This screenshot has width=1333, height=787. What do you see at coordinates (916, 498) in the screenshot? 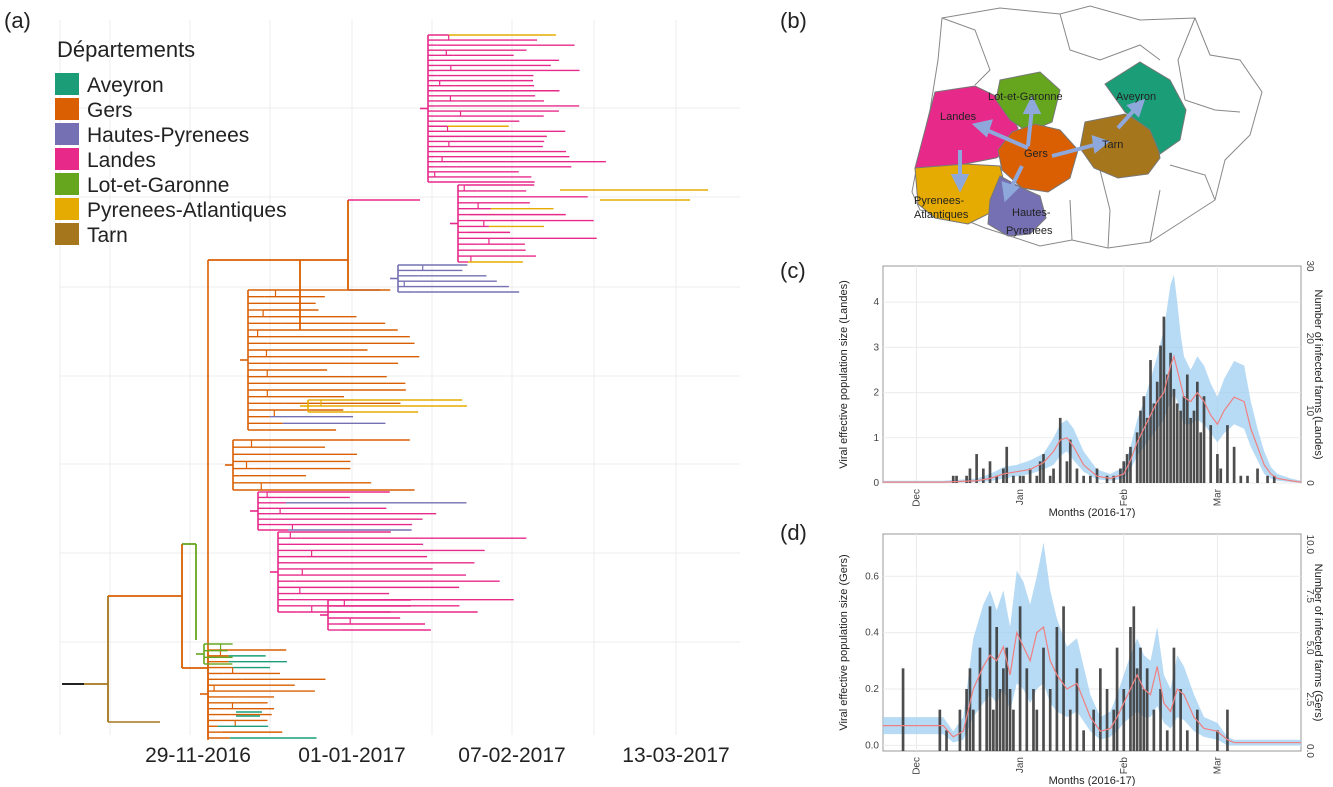
I see `x-tick-label: Dec` at bounding box center [916, 498].